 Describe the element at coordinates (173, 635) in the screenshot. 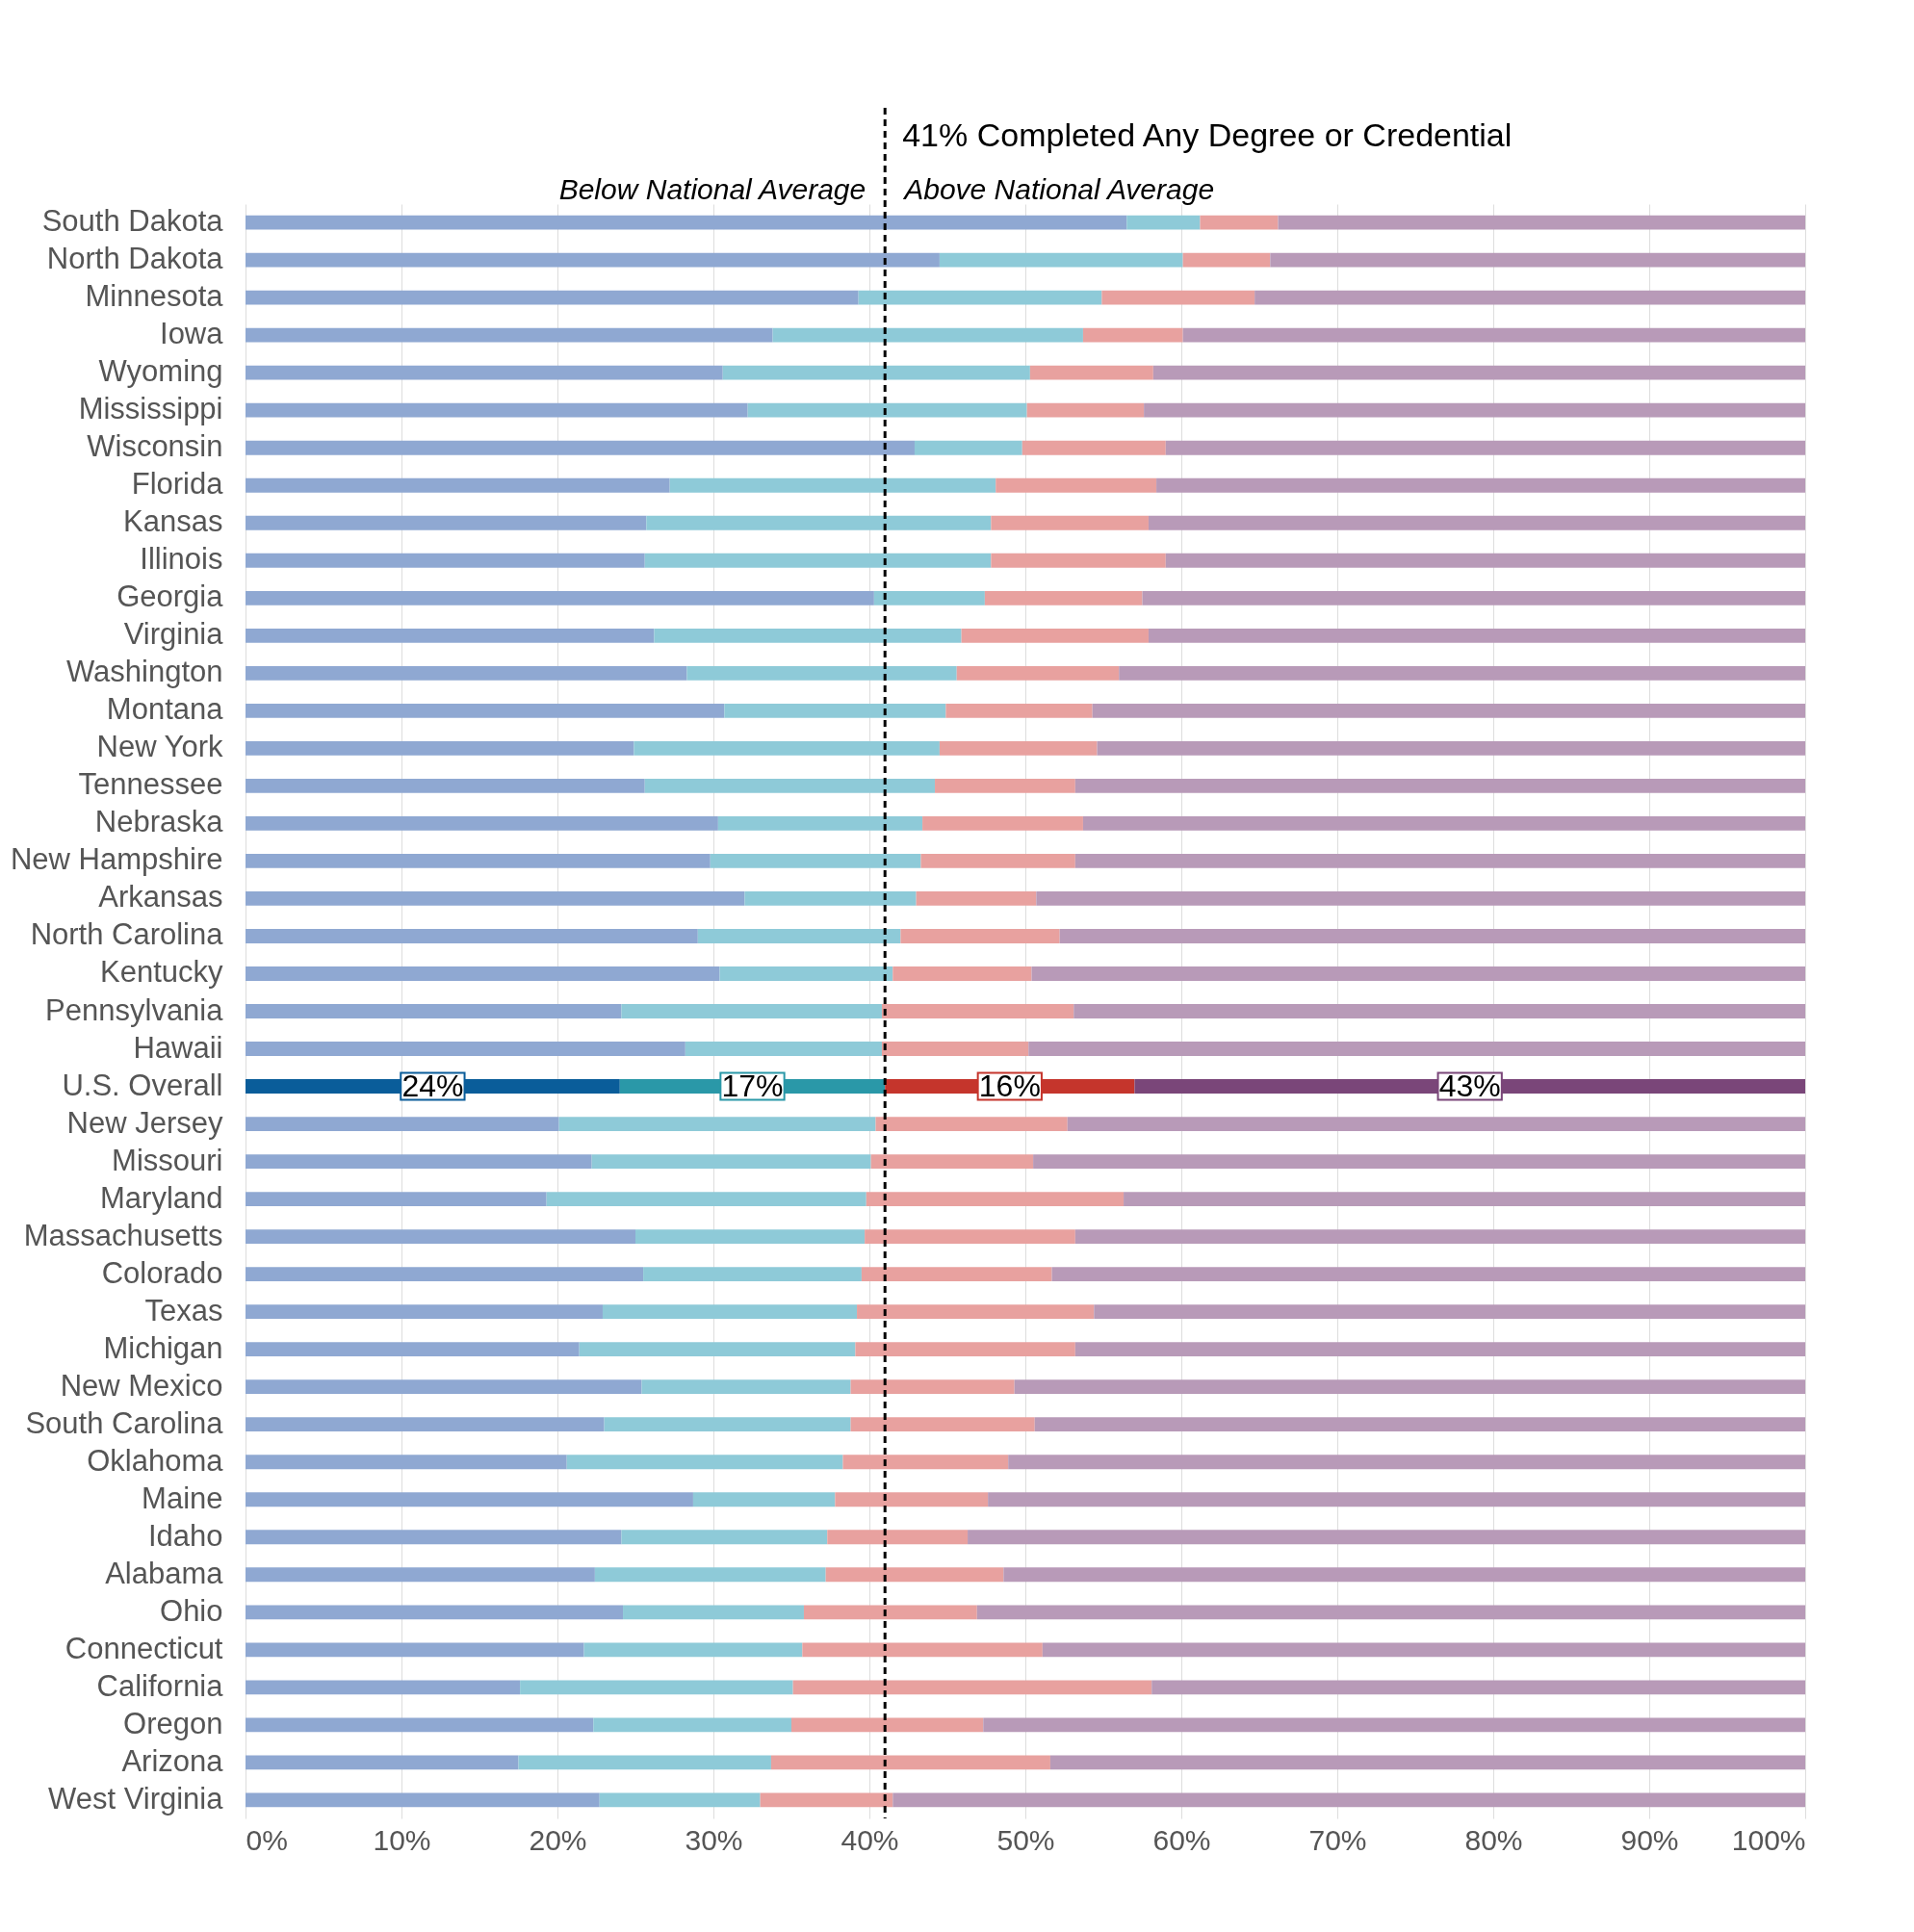

I see `y-tick-label: Virginia` at that location.